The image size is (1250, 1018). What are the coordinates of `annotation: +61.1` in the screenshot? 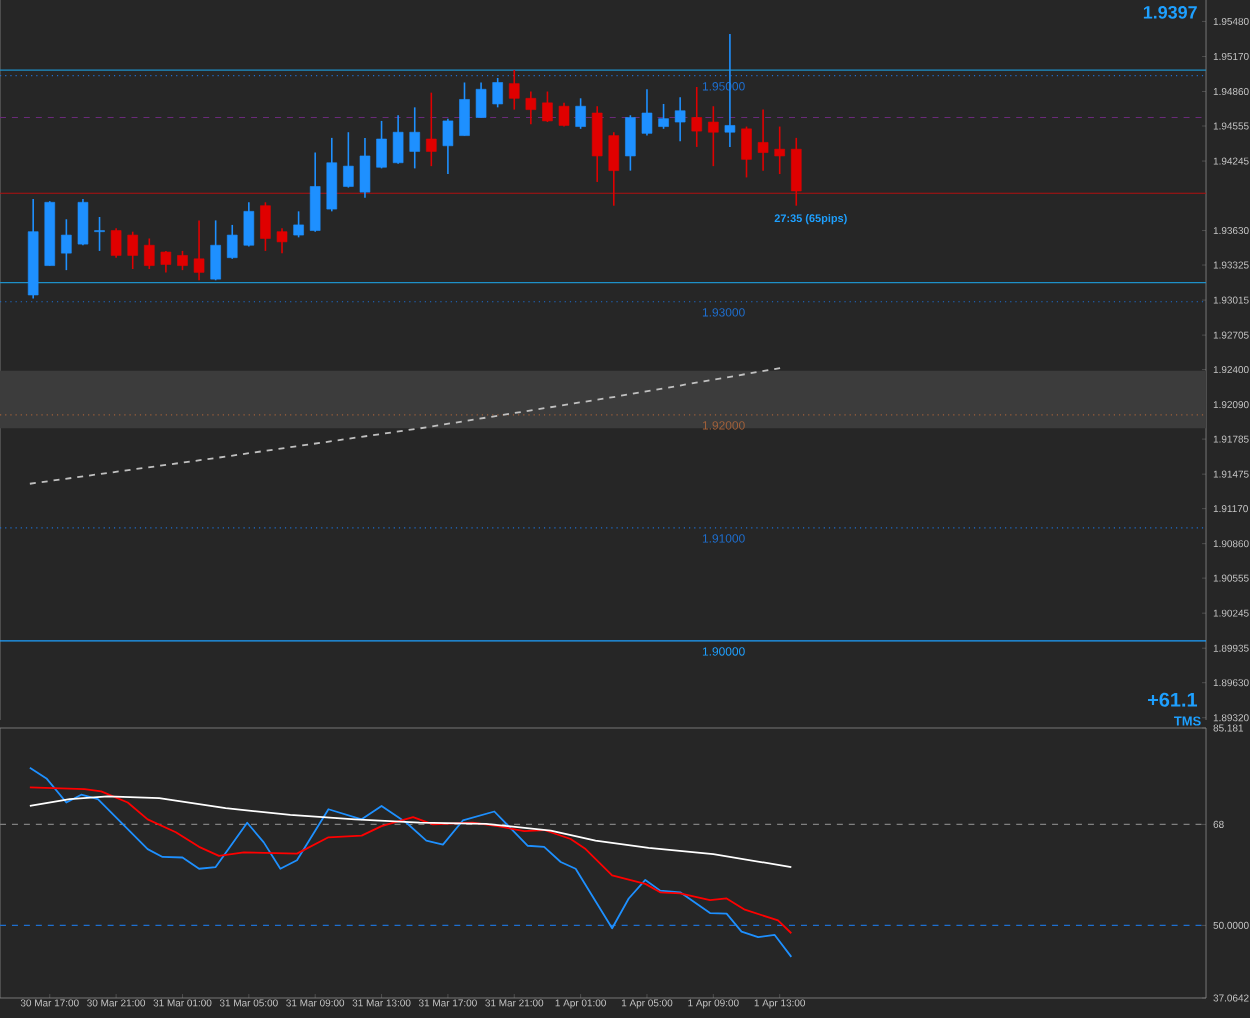 It's located at (1173, 699).